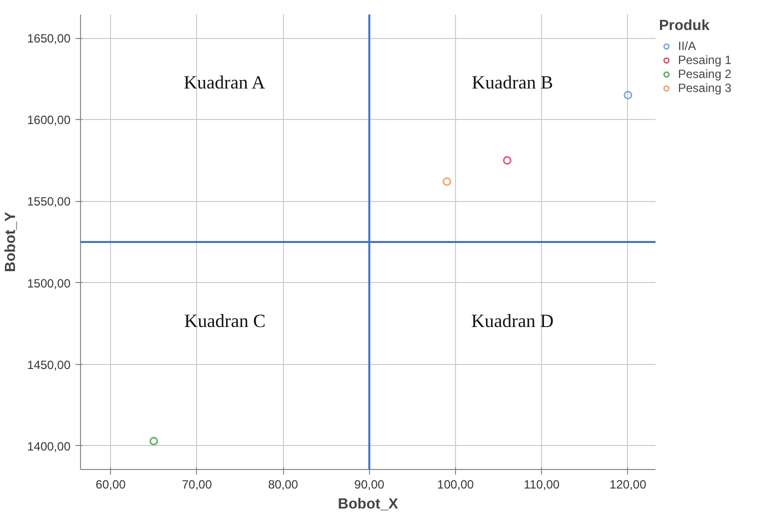  Describe the element at coordinates (49, 283) in the screenshot. I see `y-tick-label: 1500,00` at that location.